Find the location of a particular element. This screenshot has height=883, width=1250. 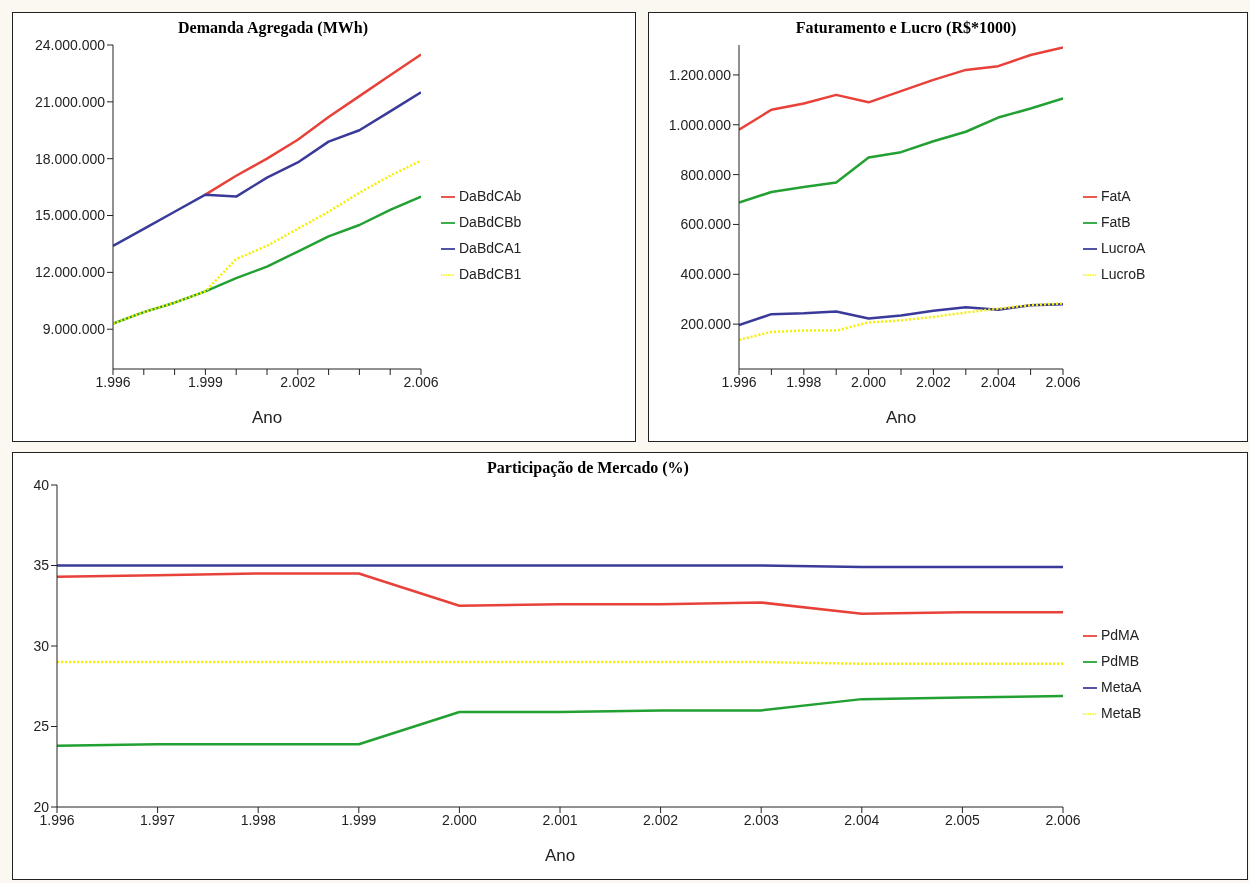

x-tick-label: 2.001 is located at coordinates (560, 819).